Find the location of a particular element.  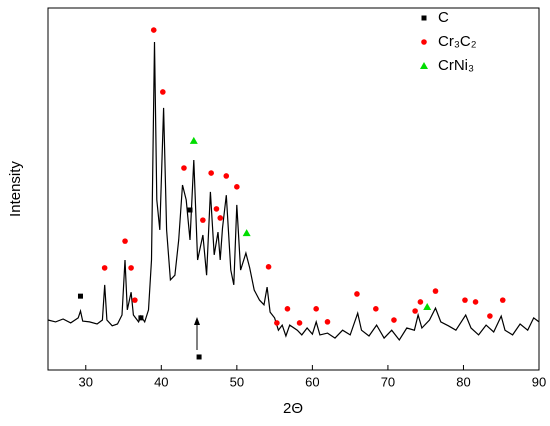

x-tick-label: 50 is located at coordinates (237, 381).